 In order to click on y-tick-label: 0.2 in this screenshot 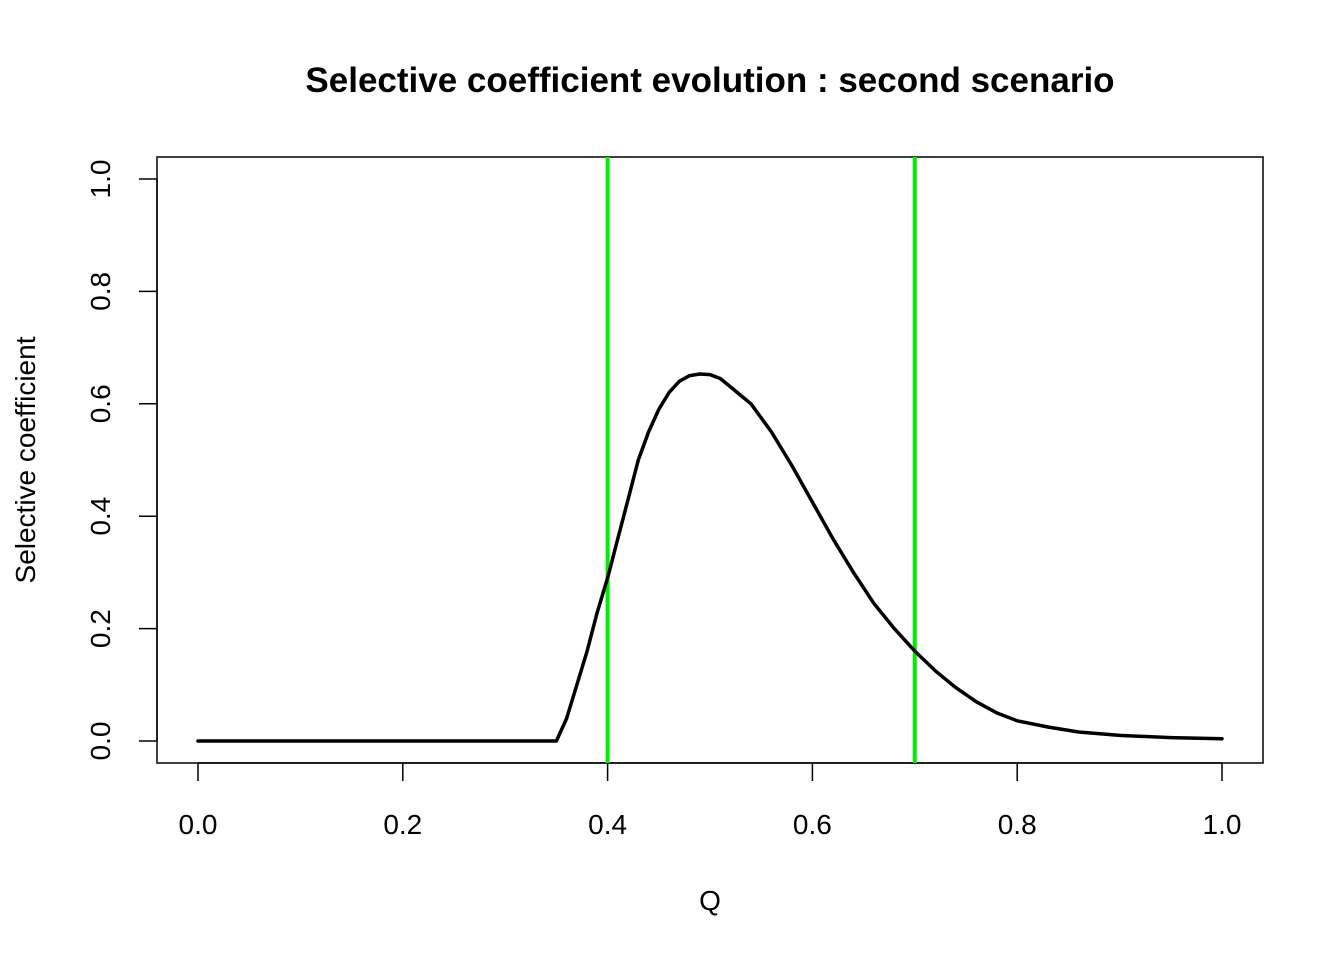, I will do `click(100, 628)`.